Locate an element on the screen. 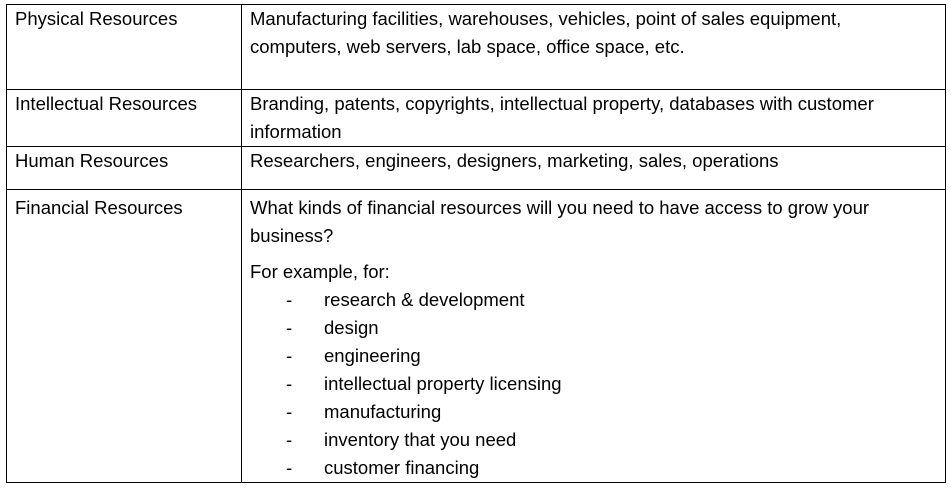 The width and height of the screenshot is (951, 489). financial-example-intro: For example, for: is located at coordinates (320, 271).